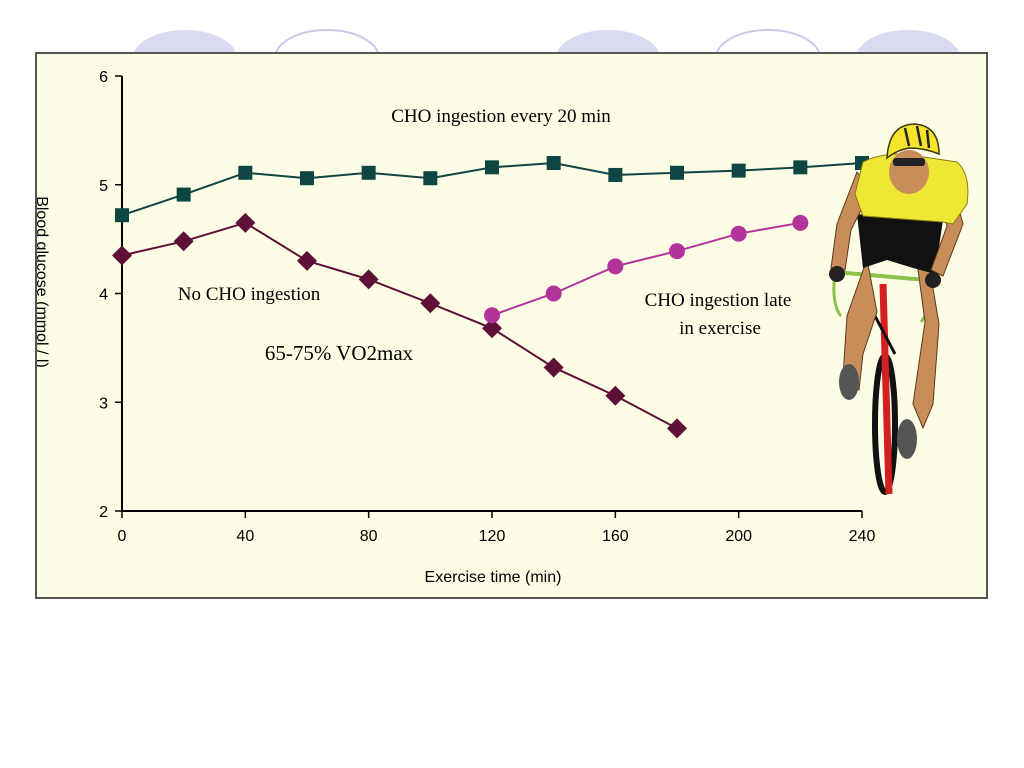 The width and height of the screenshot is (1024, 768). I want to click on annotation-intensity: 65-75% VO2max, so click(339, 353).